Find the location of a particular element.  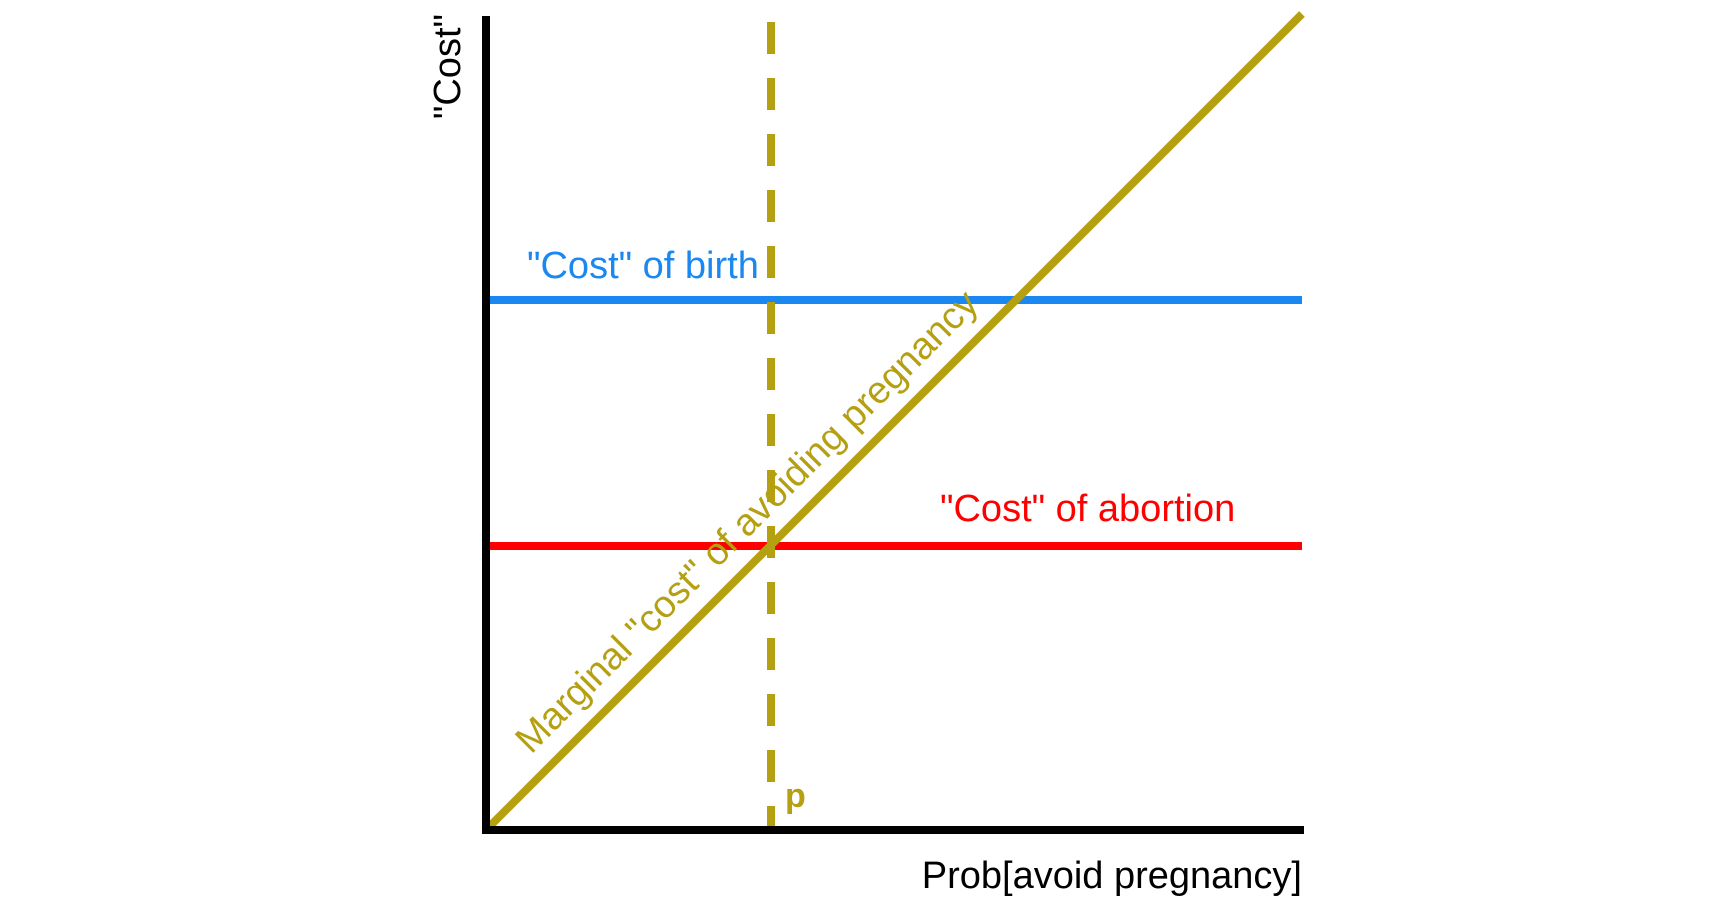

abortion-cost-label: "Cost" of abortion is located at coordinates (1087, 509).